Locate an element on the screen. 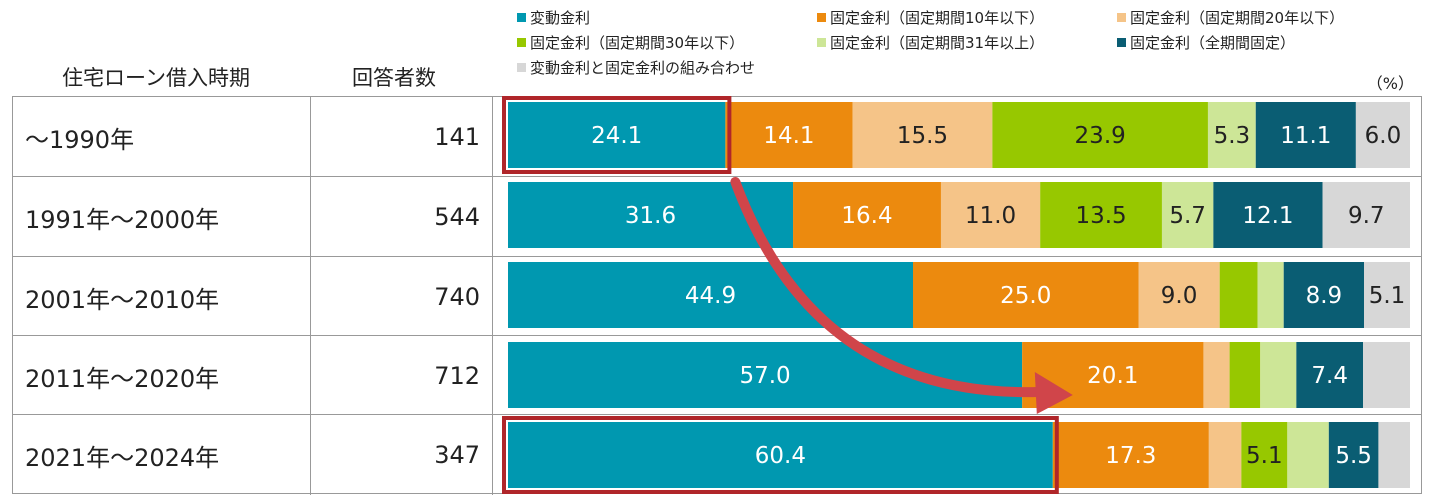 The image size is (1436, 498). data-label: 17.3 is located at coordinates (1130, 456).